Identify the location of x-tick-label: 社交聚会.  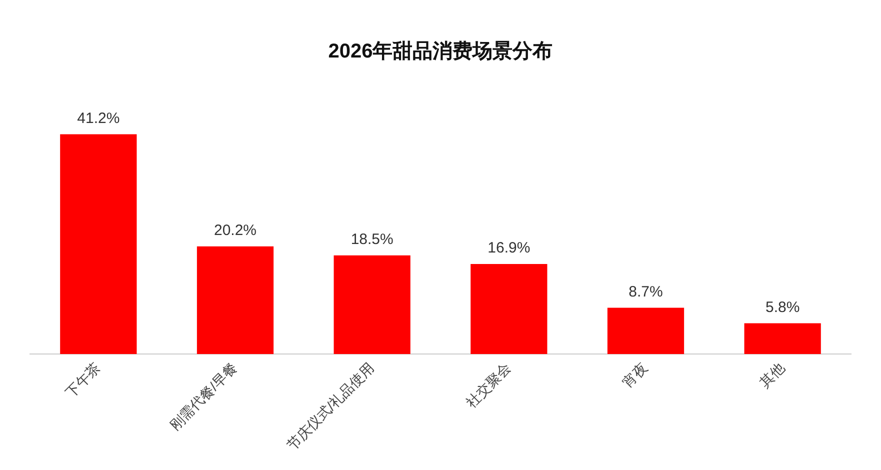
(488, 385).